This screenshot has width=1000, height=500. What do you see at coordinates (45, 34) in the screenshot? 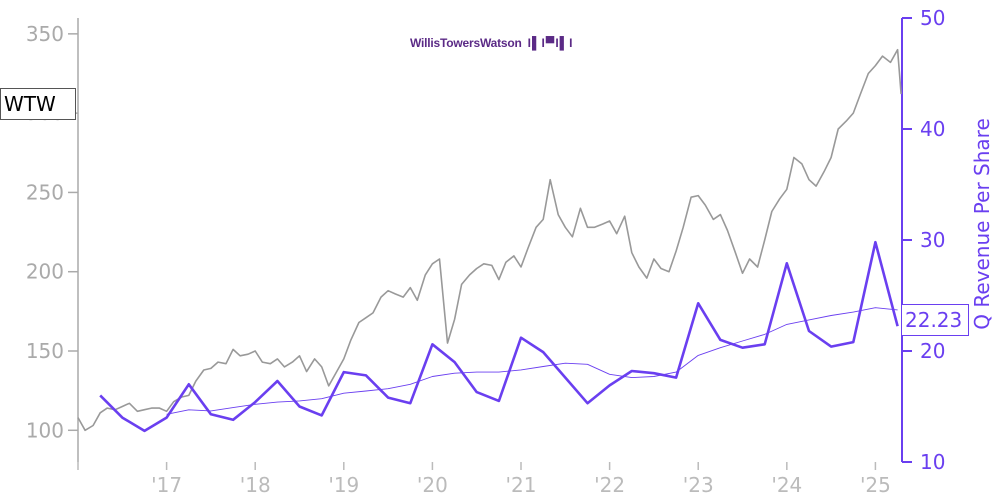
I see `left-tick-label: 350` at bounding box center [45, 34].